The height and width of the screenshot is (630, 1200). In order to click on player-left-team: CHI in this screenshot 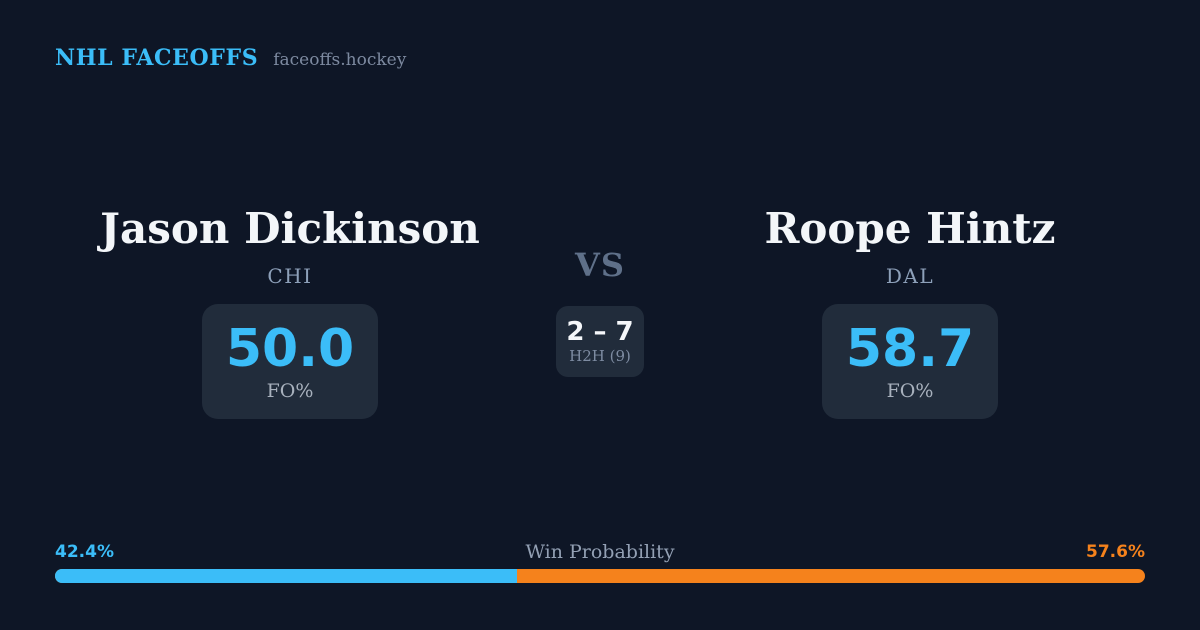, I will do `click(290, 276)`.